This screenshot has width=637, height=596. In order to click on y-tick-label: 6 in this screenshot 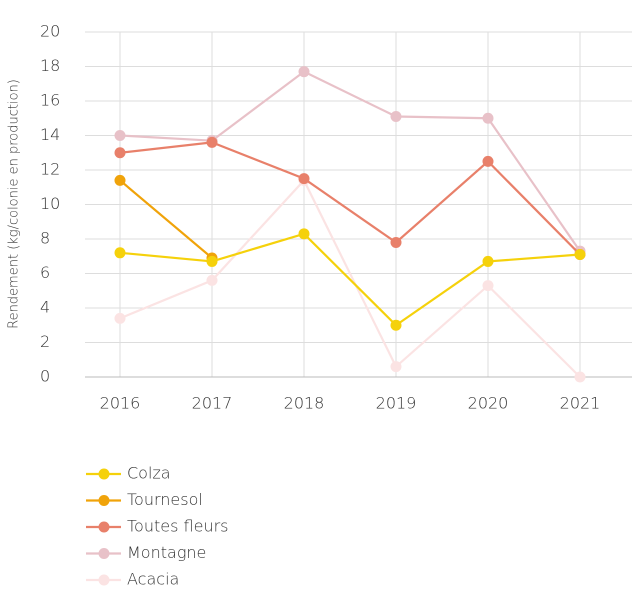, I will do `click(45, 272)`.